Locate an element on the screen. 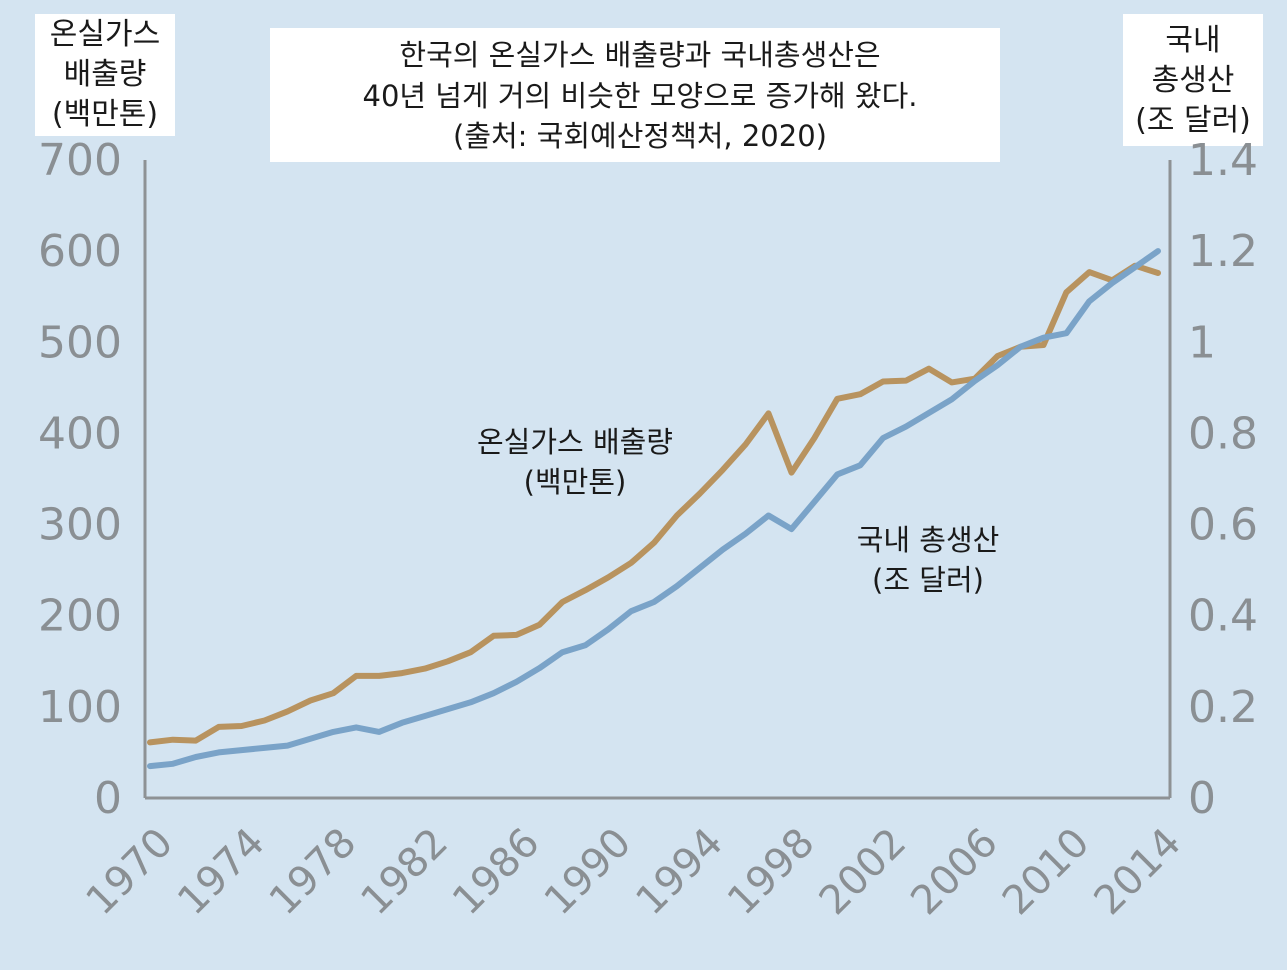 The width and height of the screenshot is (1287, 970). right-axis-tick-label: 0 is located at coordinates (1202, 798).